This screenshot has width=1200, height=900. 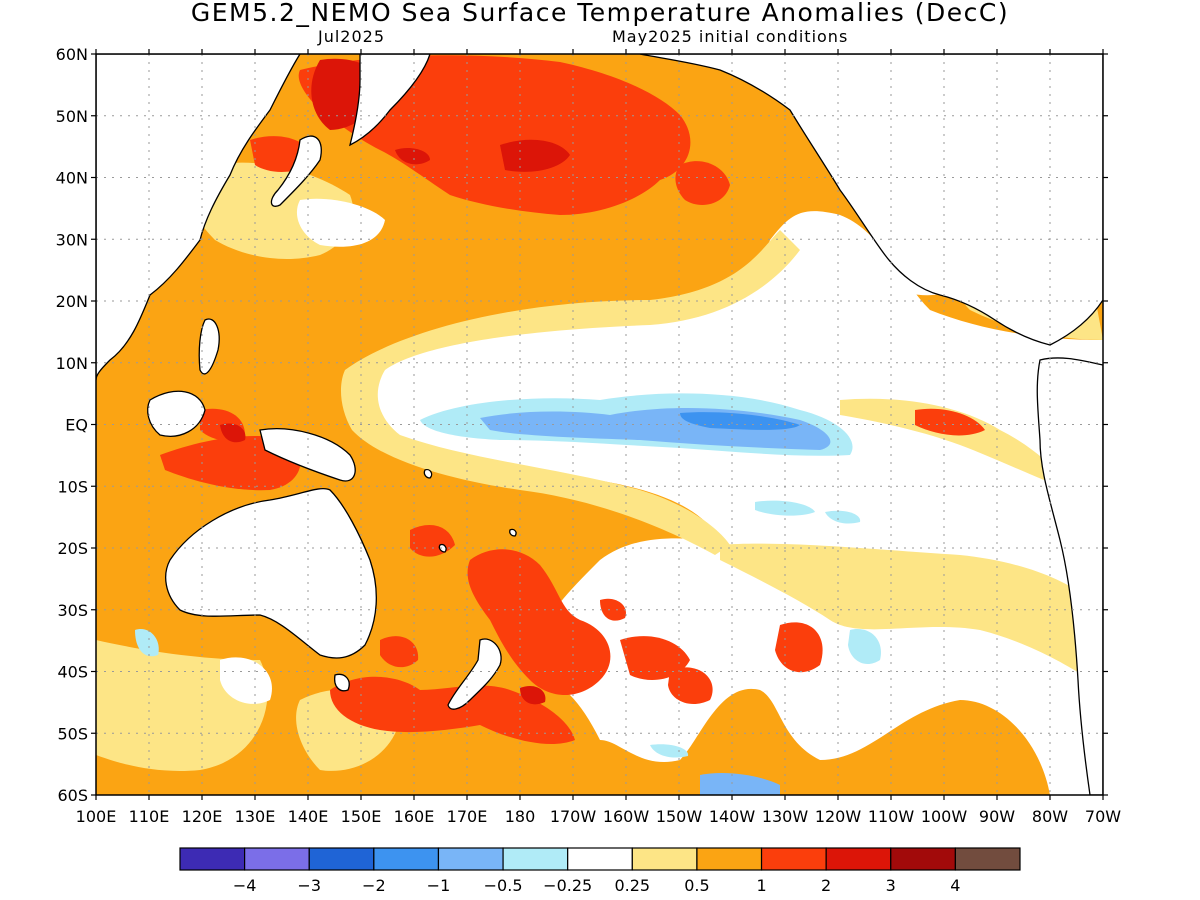 I want to click on colorbar-label: 0.5, so click(x=696, y=885).